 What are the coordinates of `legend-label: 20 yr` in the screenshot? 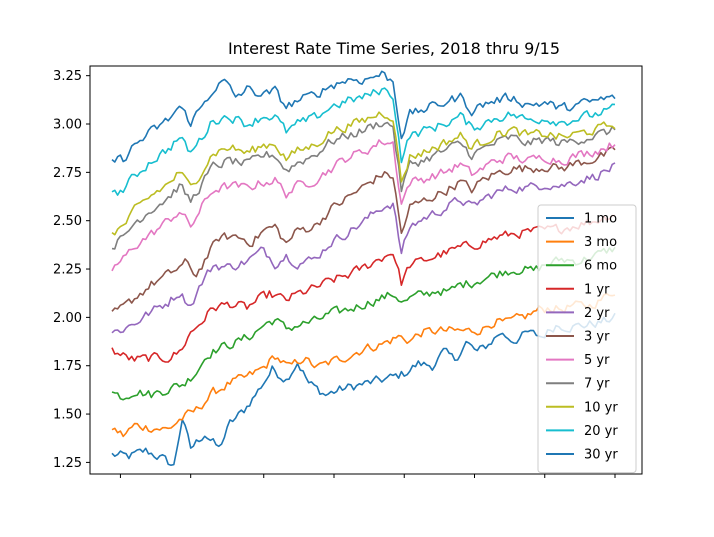 It's located at (601, 431).